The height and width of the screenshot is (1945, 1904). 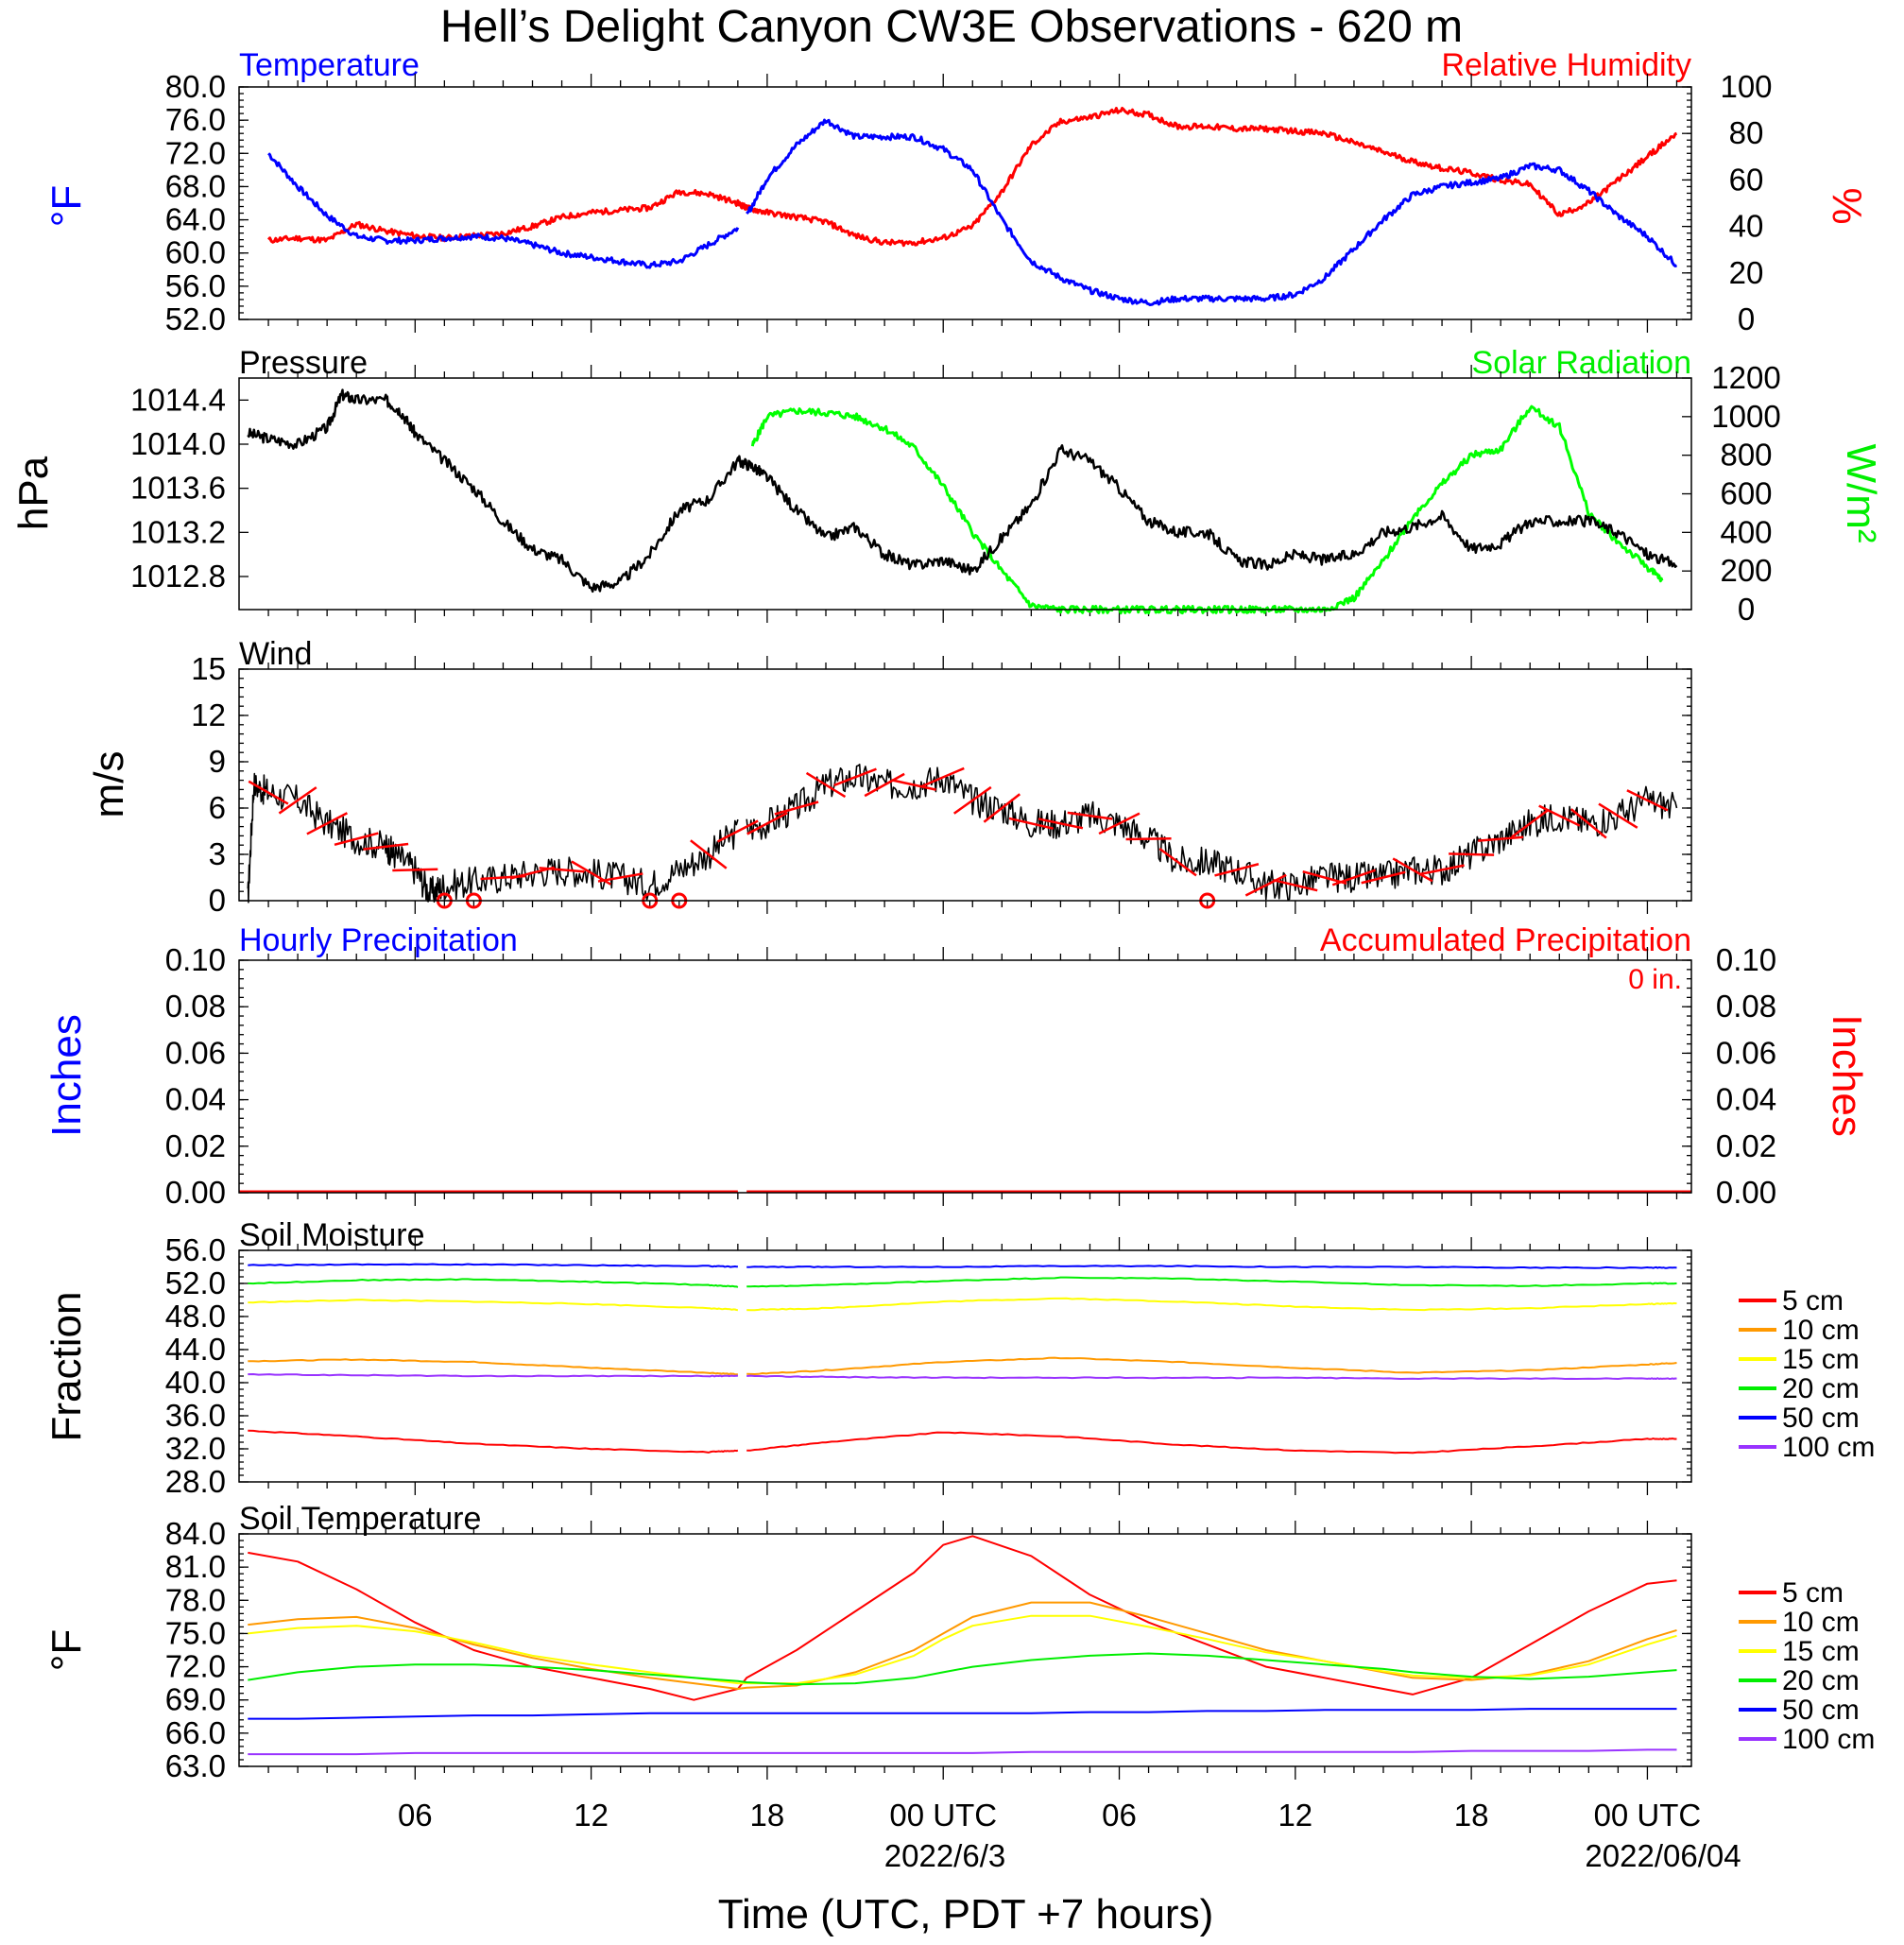 What do you see at coordinates (1821, 1710) in the screenshot?
I see `legend-label: 50 cm` at bounding box center [1821, 1710].